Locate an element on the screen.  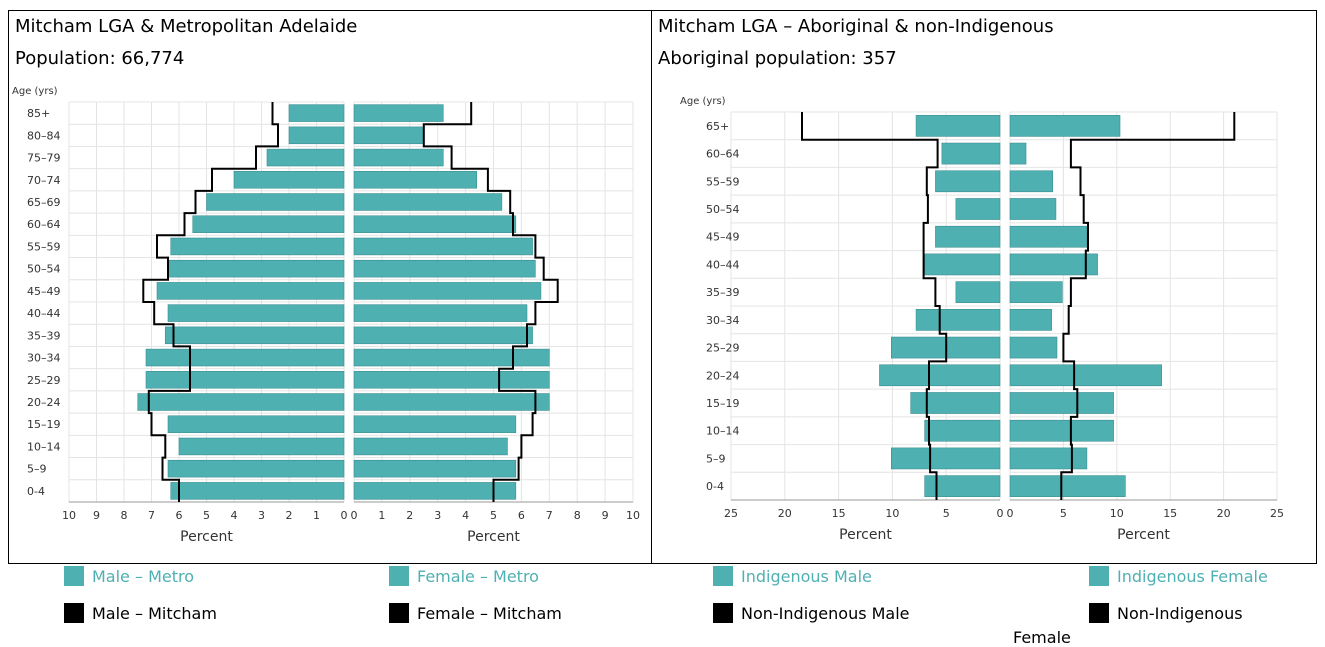
legend-label: Indigenous Female is located at coordinates (1192, 576).